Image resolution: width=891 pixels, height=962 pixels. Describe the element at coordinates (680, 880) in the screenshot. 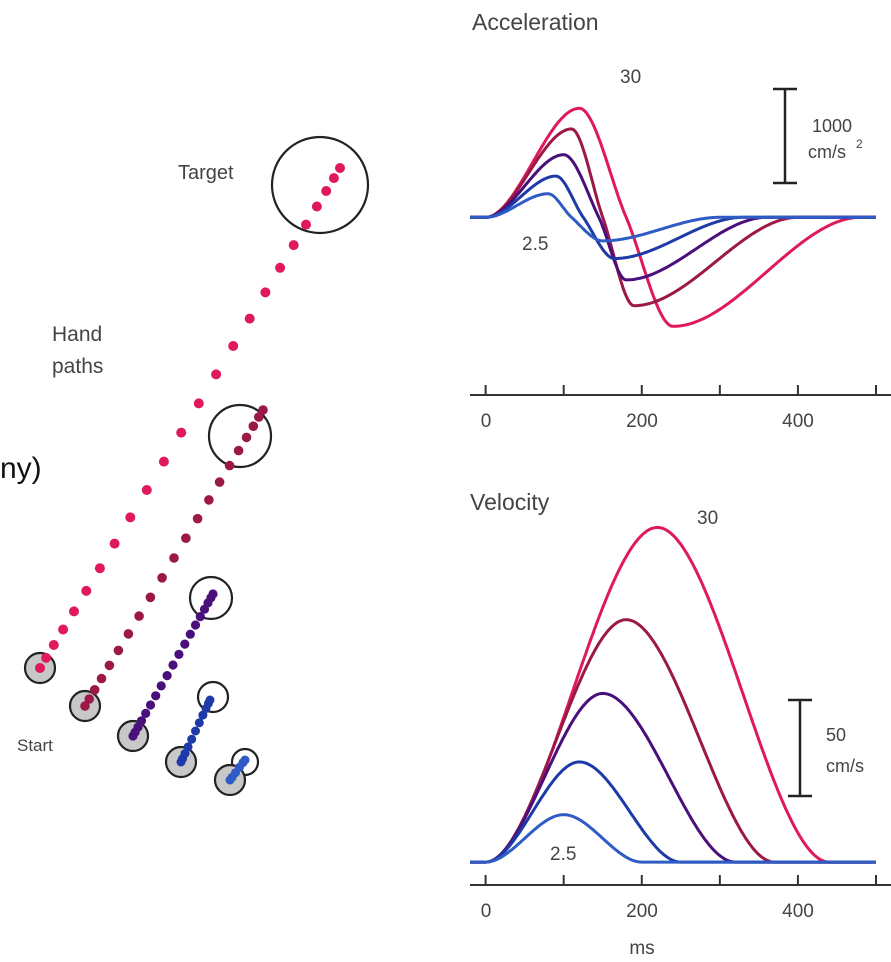

I see `velocity-x-ticks` at that location.